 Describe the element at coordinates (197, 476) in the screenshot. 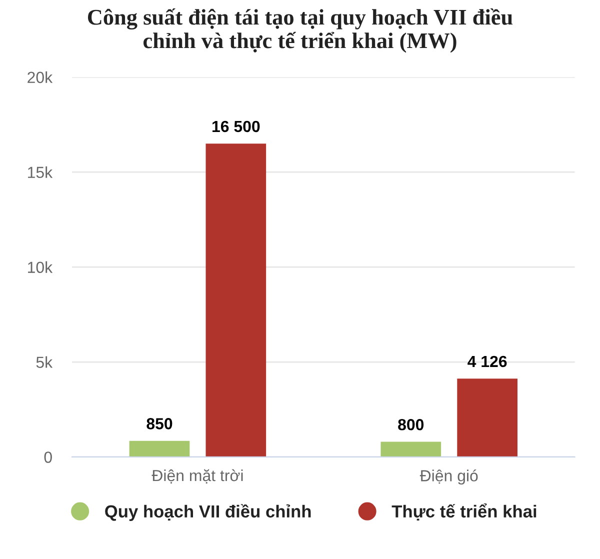

I see `x-tick-label: Điện mặt trời` at that location.